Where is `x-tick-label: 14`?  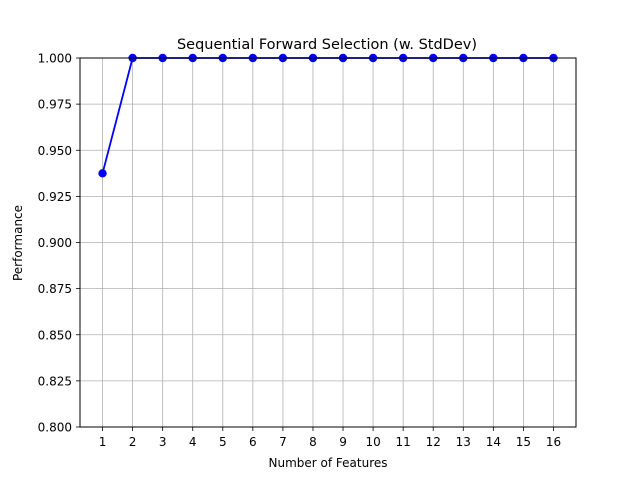
x-tick-label: 14 is located at coordinates (493, 442).